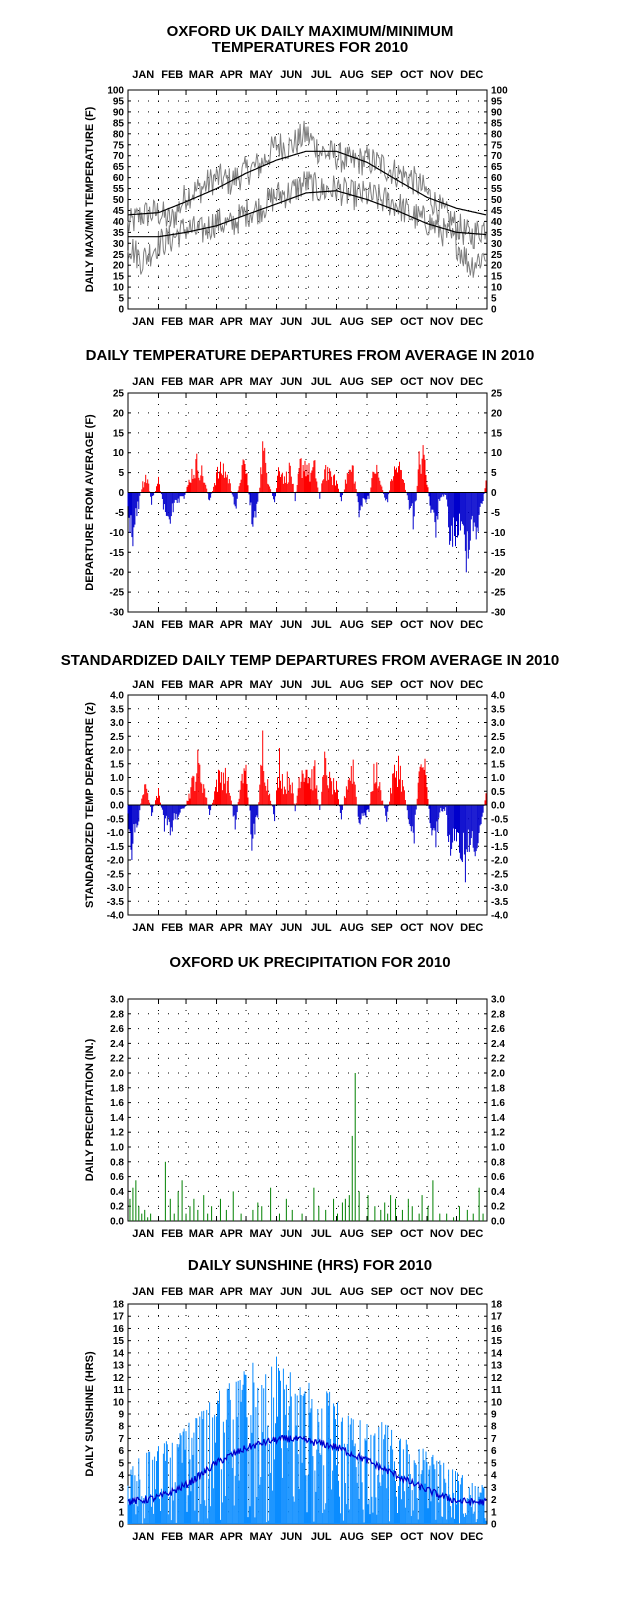  What do you see at coordinates (119, 394) in the screenshot?
I see `y-tick-label-left: 25` at bounding box center [119, 394].